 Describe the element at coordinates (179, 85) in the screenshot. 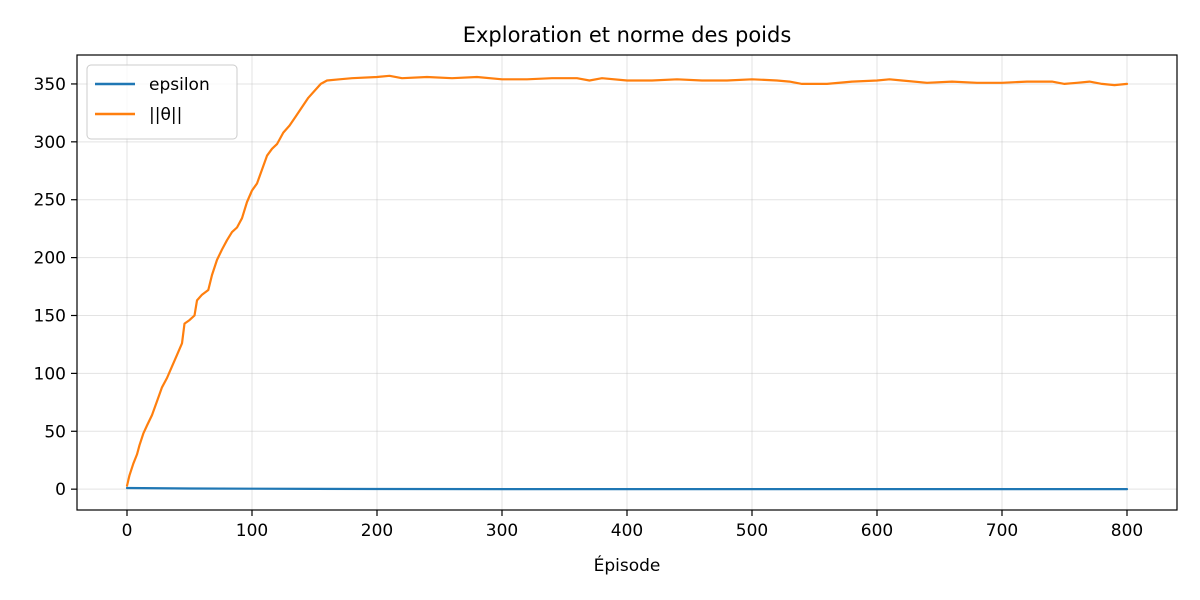

I see `legend-label: epsilon` at that location.